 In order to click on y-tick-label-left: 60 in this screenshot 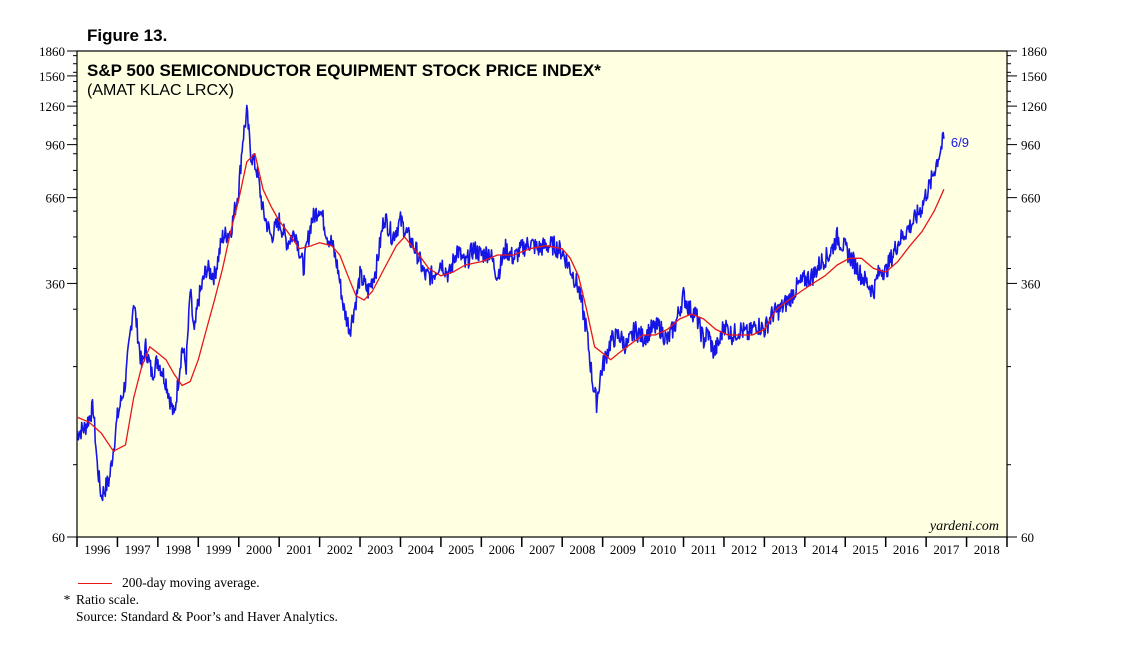, I will do `click(58, 537)`.